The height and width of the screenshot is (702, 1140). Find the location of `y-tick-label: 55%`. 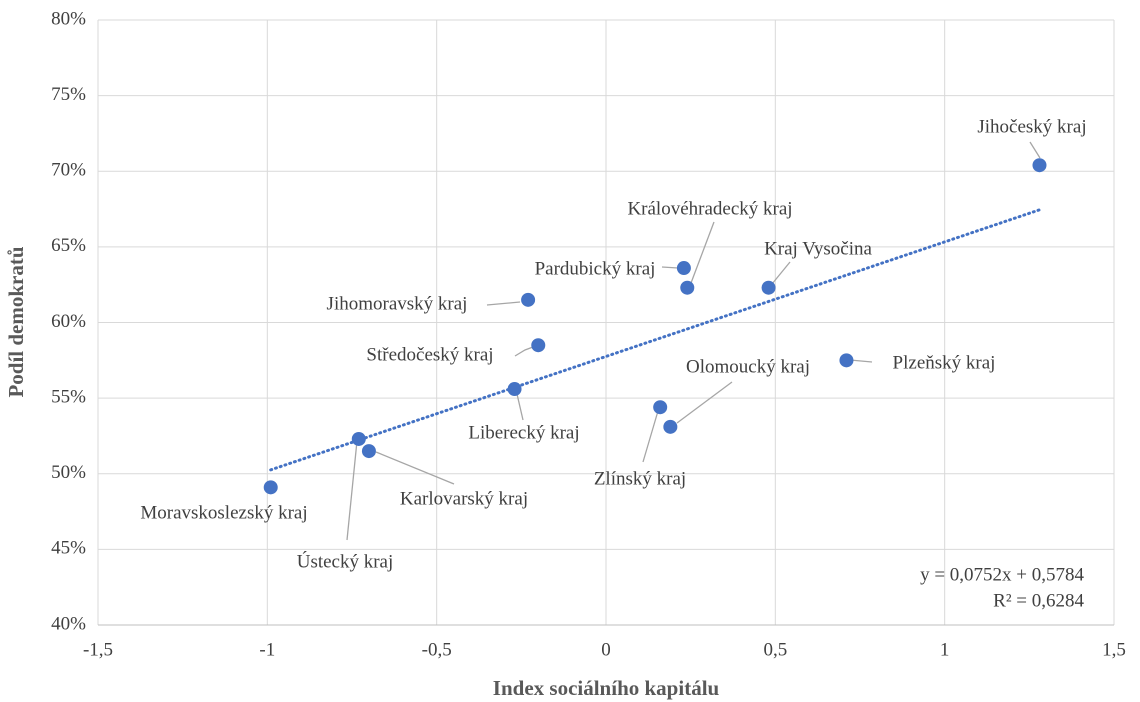

y-tick-label: 55% is located at coordinates (68, 396).